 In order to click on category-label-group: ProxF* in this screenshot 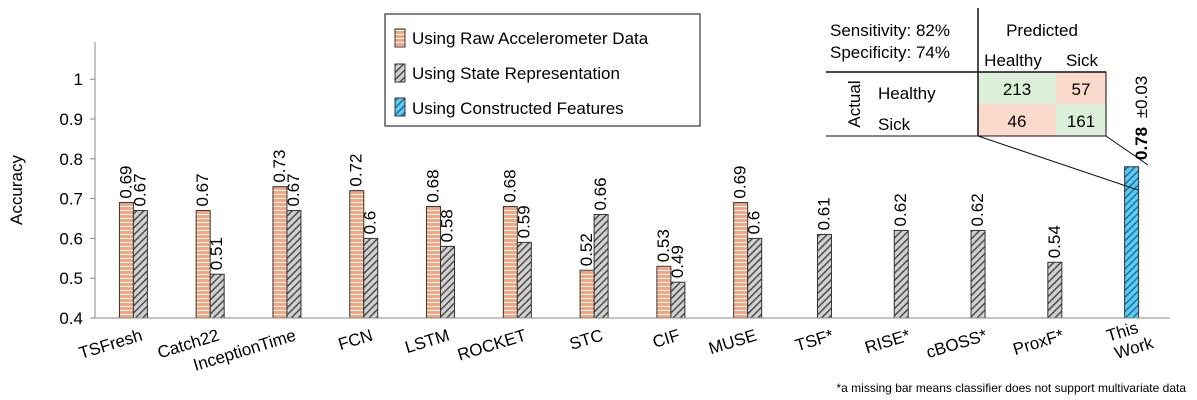, I will do `click(1039, 342)`.